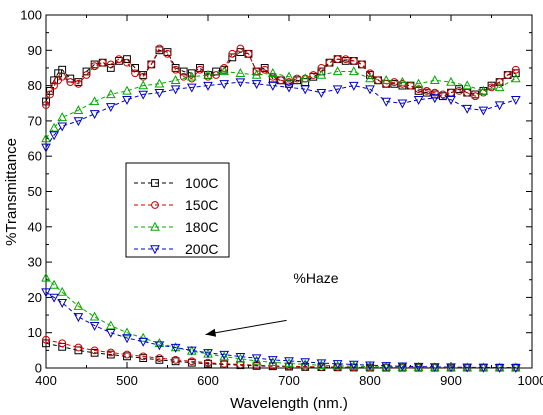 The image size is (543, 415). Describe the element at coordinates (35, 50) in the screenshot. I see `y-tick-label: 90` at that location.